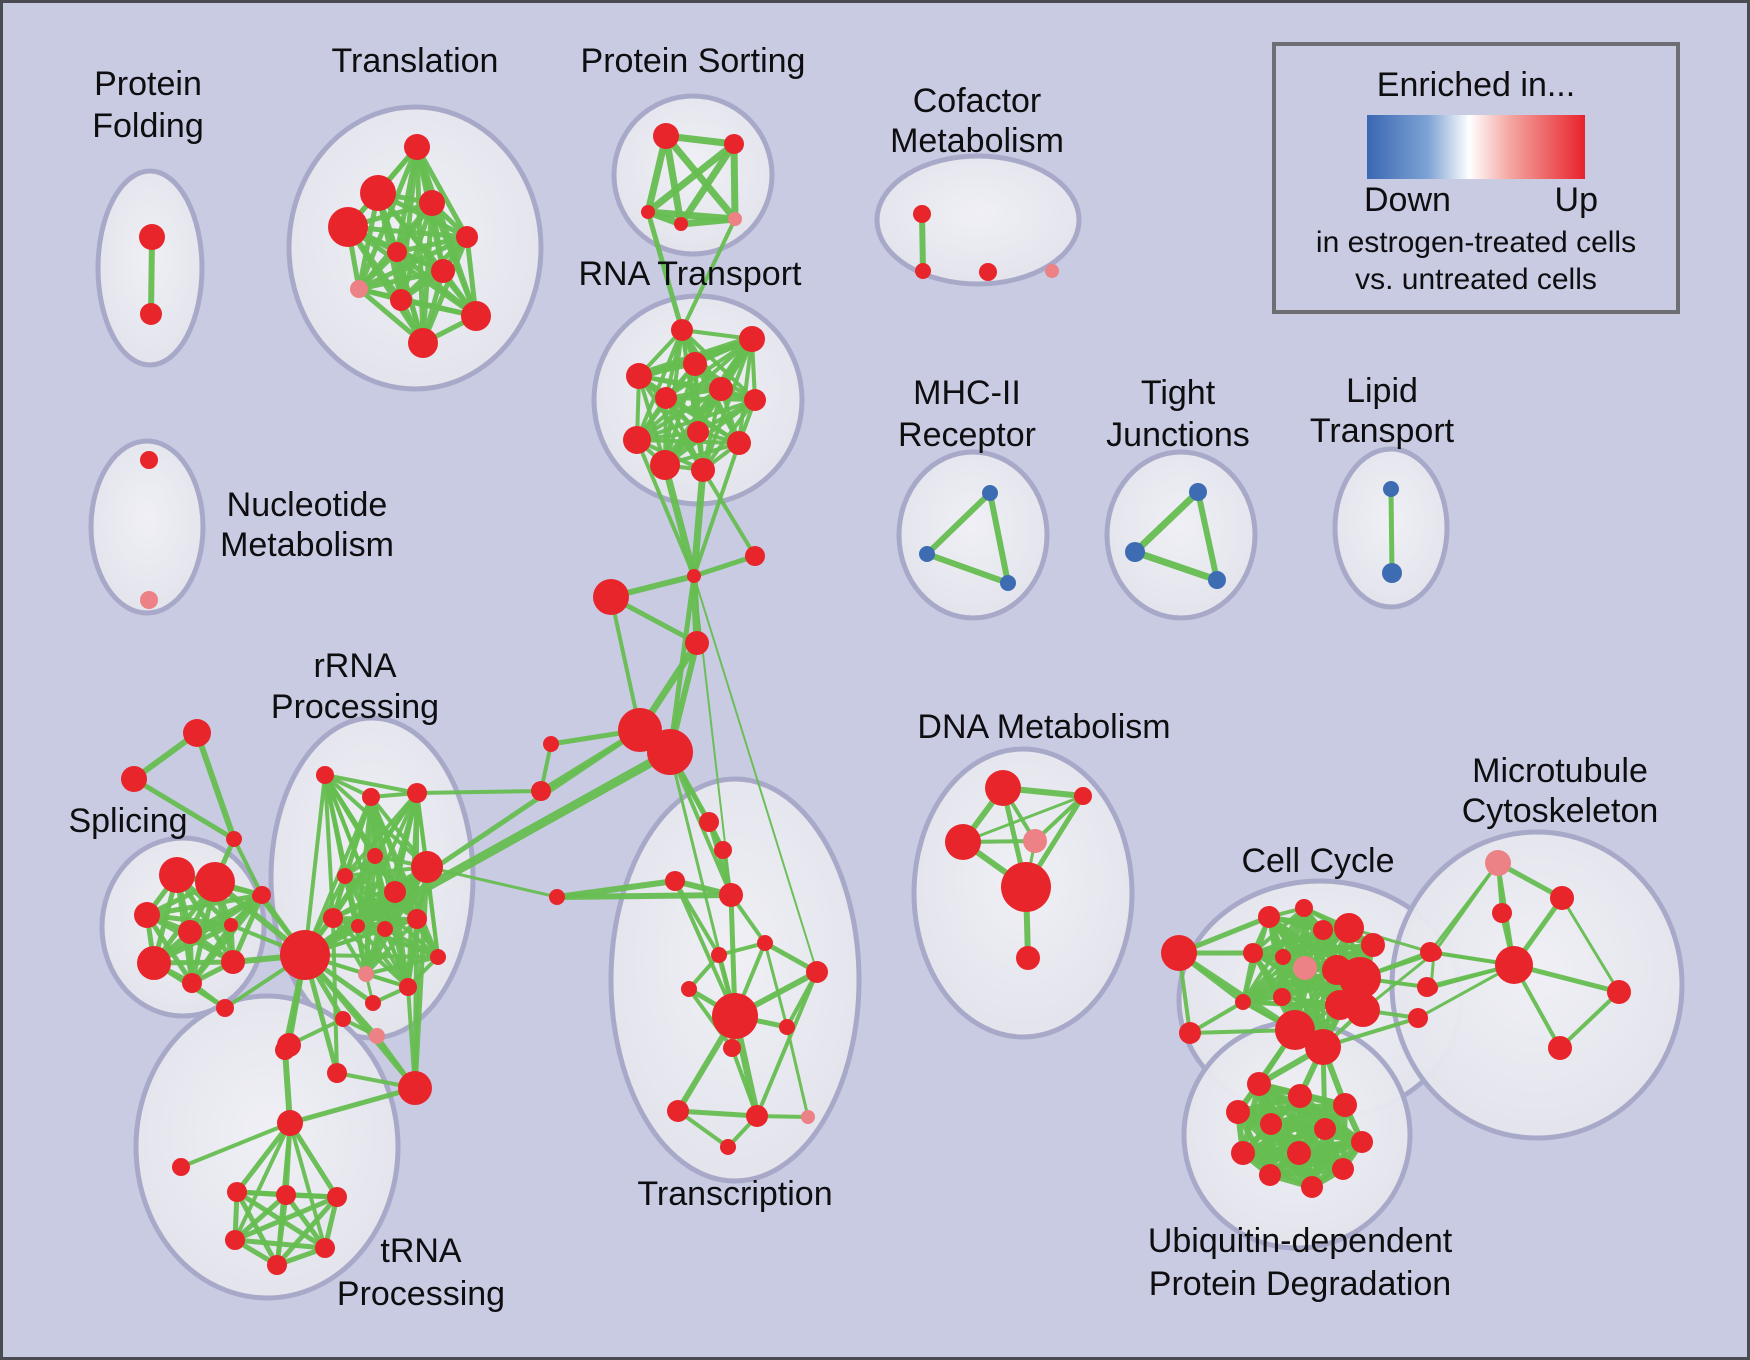 This screenshot has height=1360, width=1750. I want to click on node-tx7, so click(817, 972).